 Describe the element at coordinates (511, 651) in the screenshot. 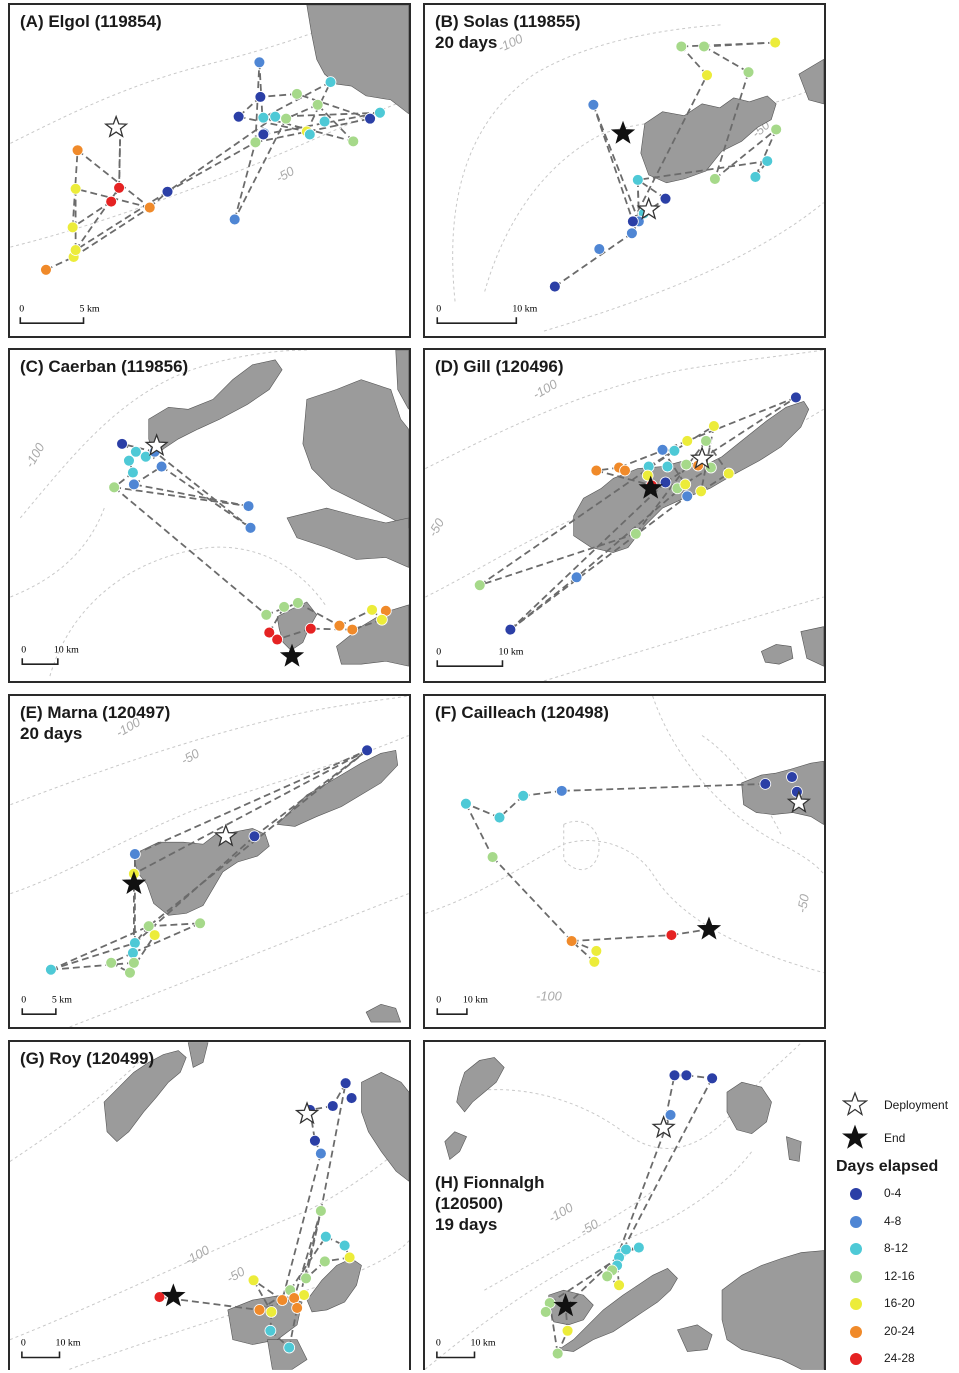

I see `scale-bar-label: 10 km` at that location.